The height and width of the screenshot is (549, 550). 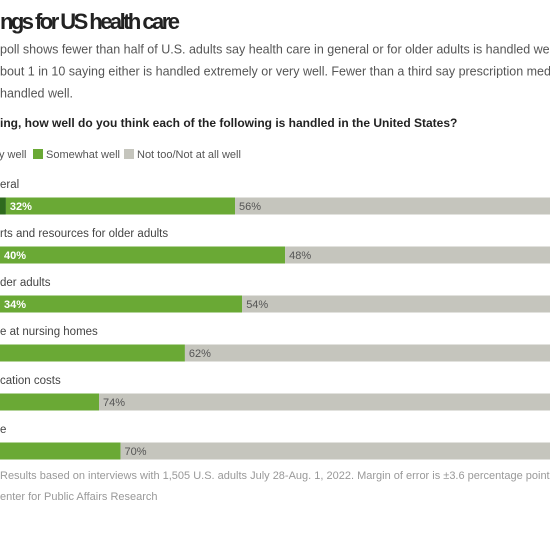 I want to click on category-label: der adults, so click(x=25, y=283).